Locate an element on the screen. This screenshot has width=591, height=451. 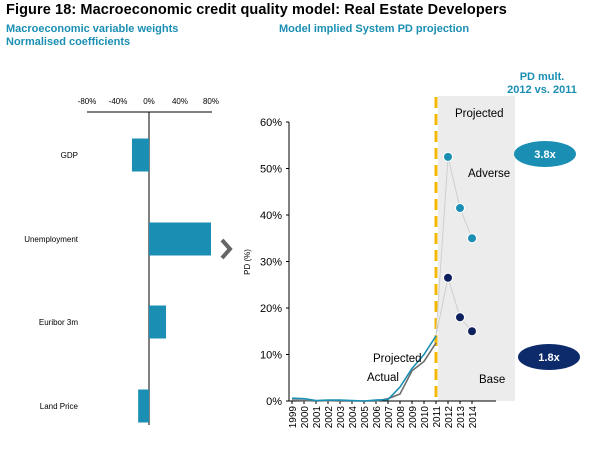
base-multiplier-label: 1.8x is located at coordinates (549, 358).